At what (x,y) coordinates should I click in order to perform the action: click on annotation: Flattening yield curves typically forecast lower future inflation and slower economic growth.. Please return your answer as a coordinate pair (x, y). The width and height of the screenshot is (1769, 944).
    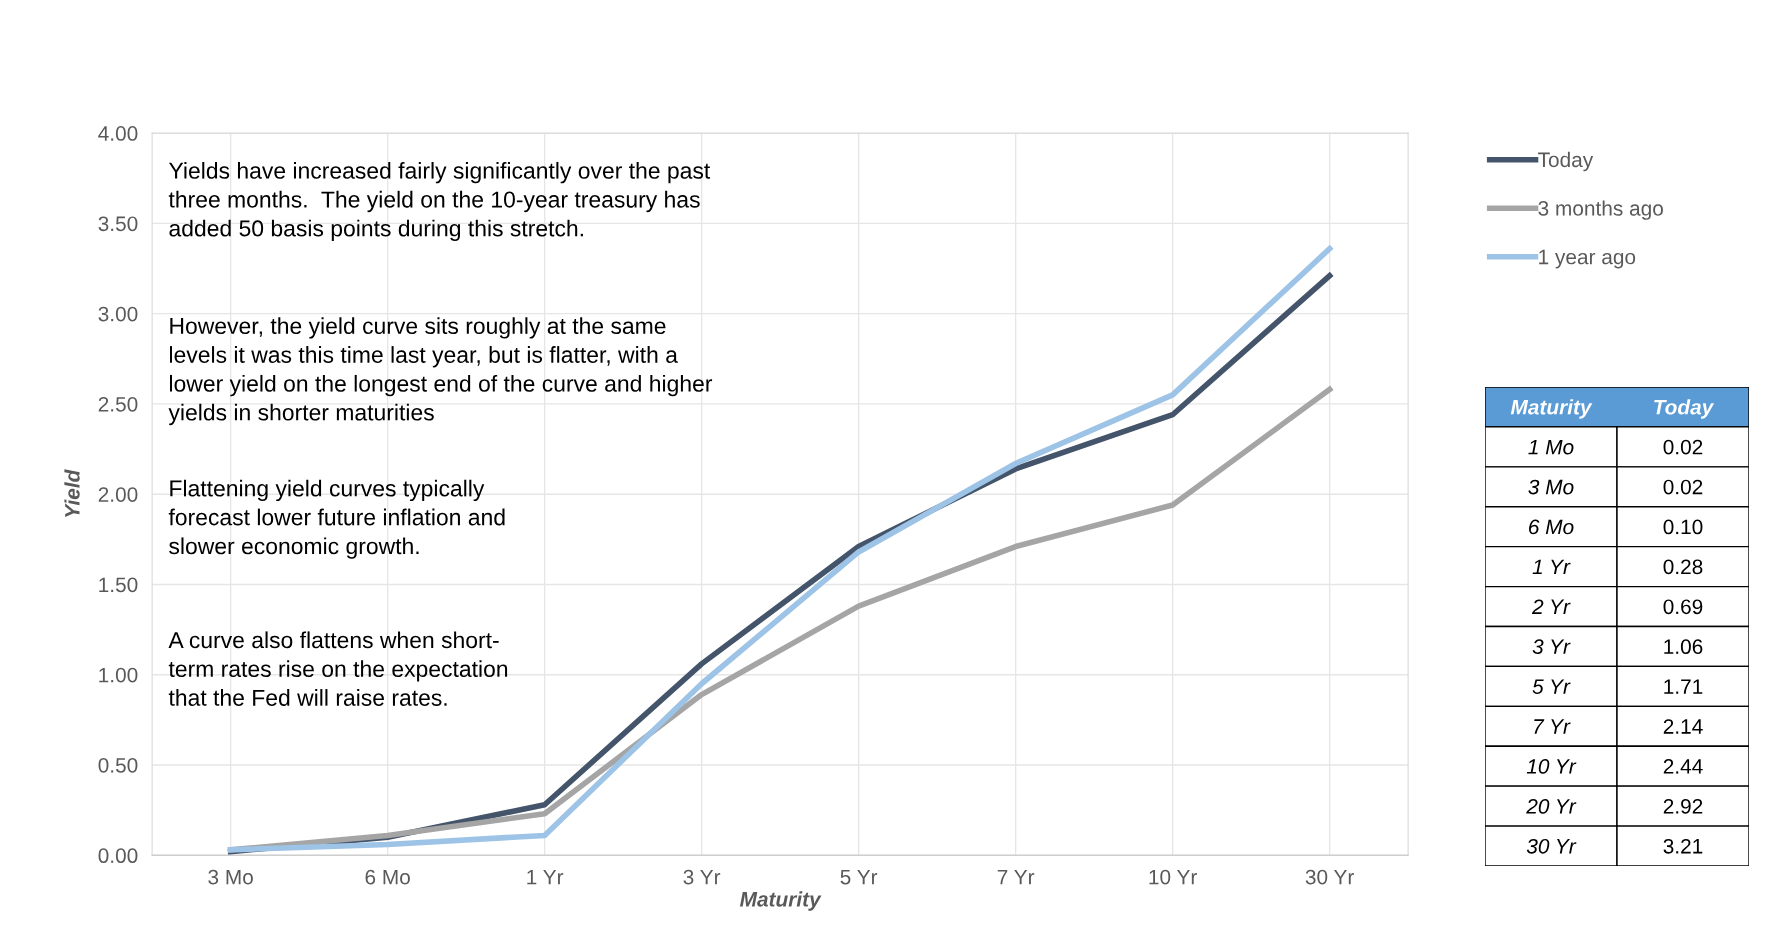
    Looking at the image, I should click on (336, 519).